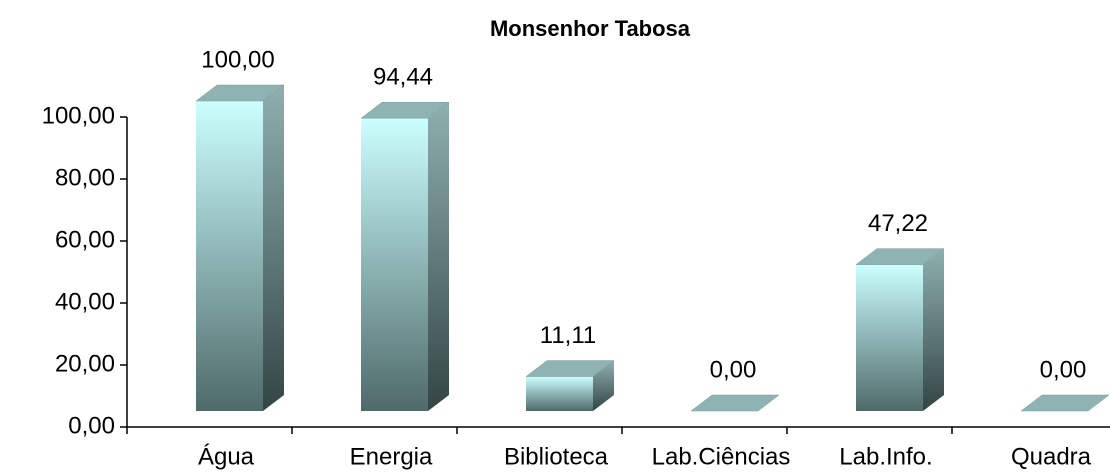 This screenshot has height=472, width=1110. What do you see at coordinates (898, 223) in the screenshot?
I see `value-label: 47,22` at bounding box center [898, 223].